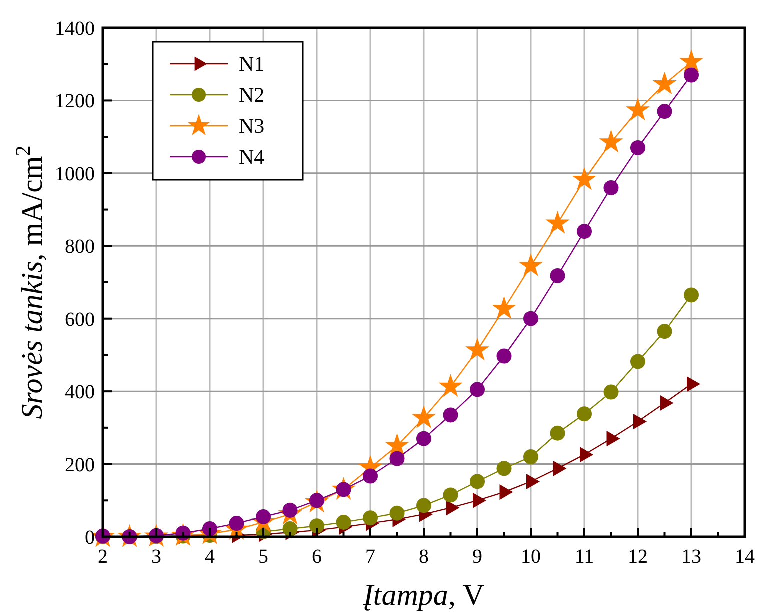 The image size is (760, 615). What do you see at coordinates (692, 557) in the screenshot?
I see `x-tick-label: 13` at bounding box center [692, 557].